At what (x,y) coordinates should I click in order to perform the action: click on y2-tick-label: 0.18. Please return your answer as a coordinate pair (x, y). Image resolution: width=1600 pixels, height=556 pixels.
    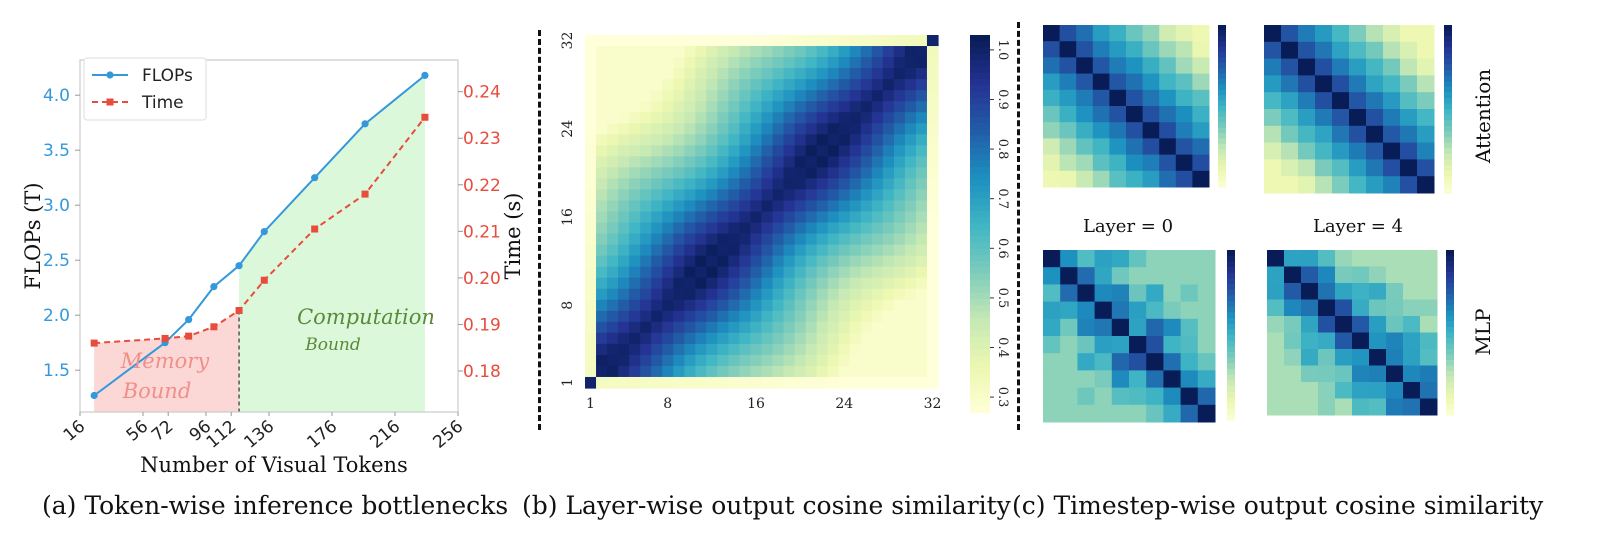
    Looking at the image, I should click on (482, 372).